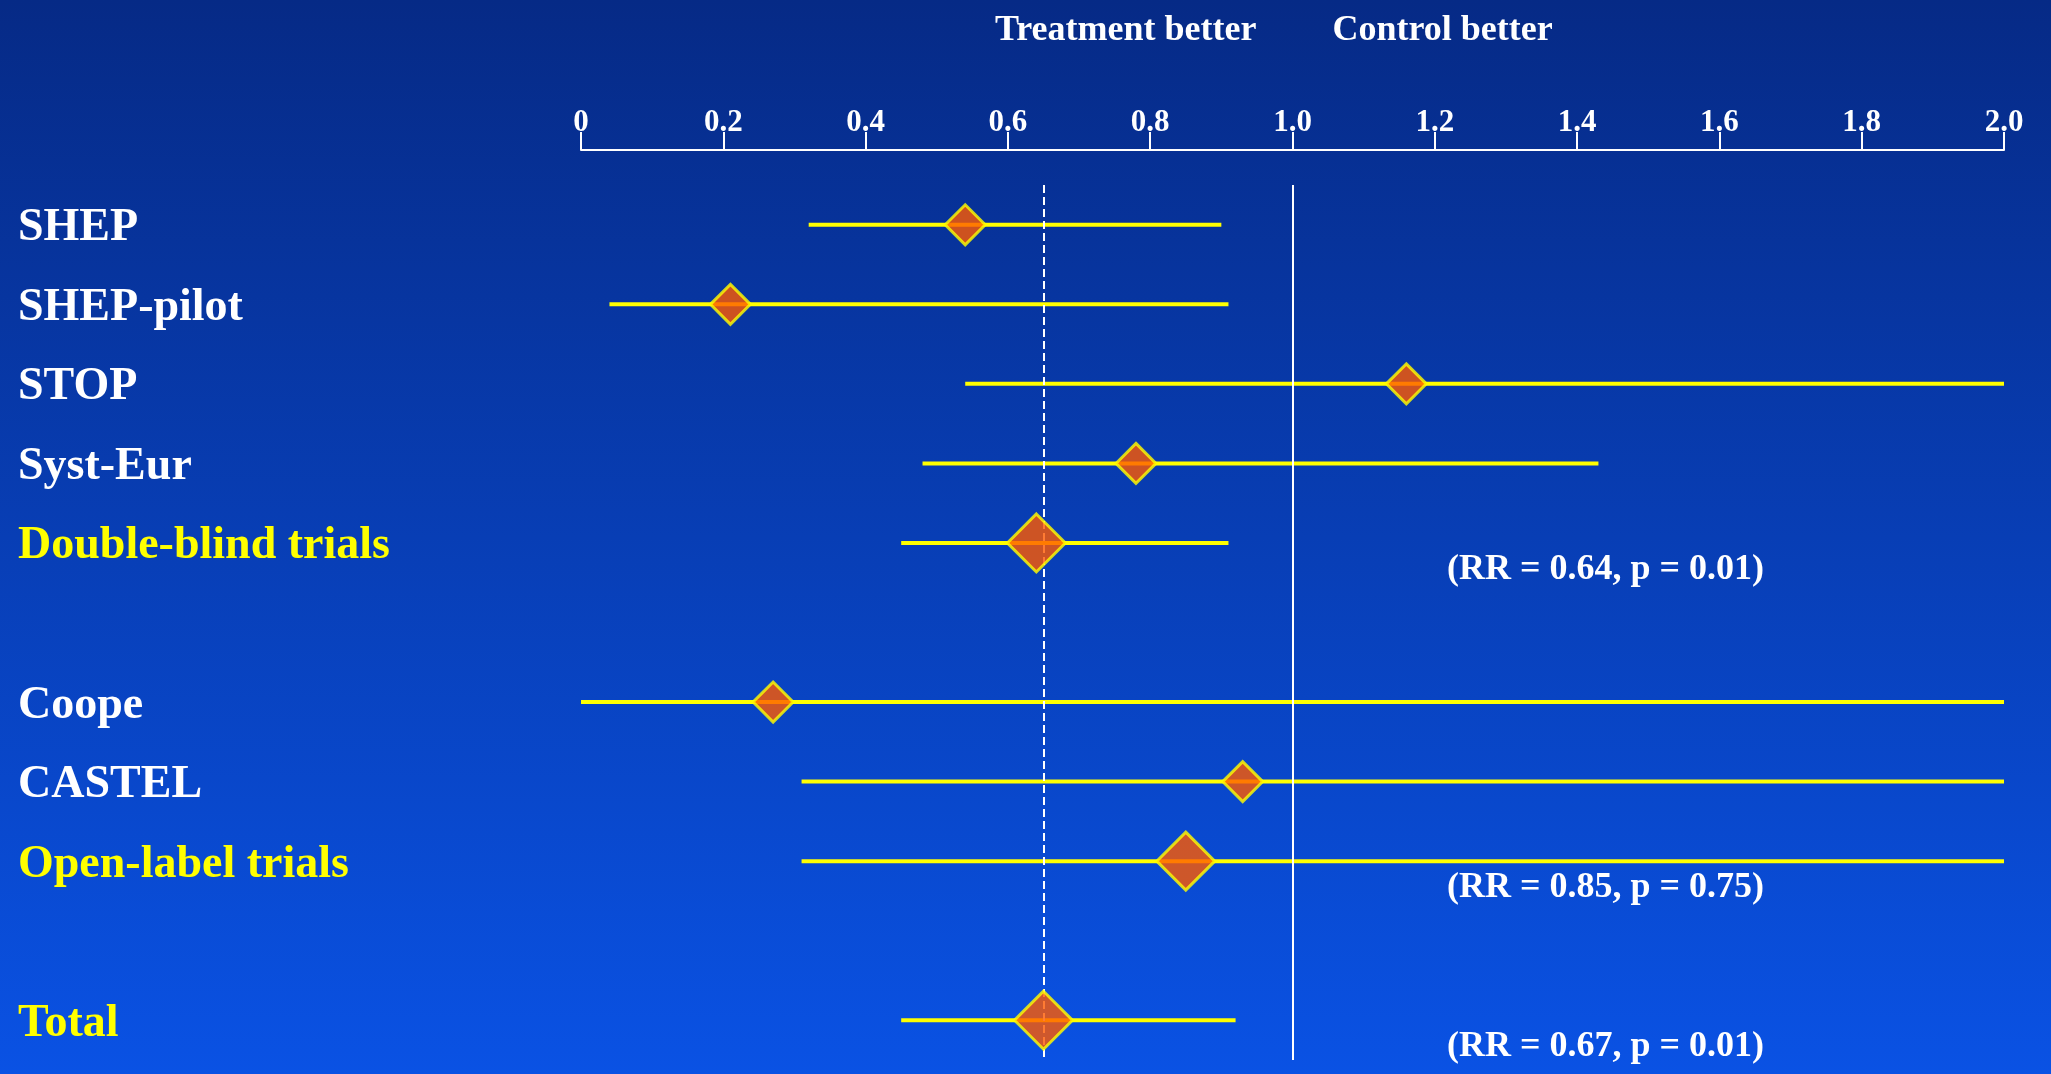 This screenshot has height=1074, width=2051. What do you see at coordinates (131, 304) in the screenshot?
I see `y-tick-label: SHEP-pilot` at bounding box center [131, 304].